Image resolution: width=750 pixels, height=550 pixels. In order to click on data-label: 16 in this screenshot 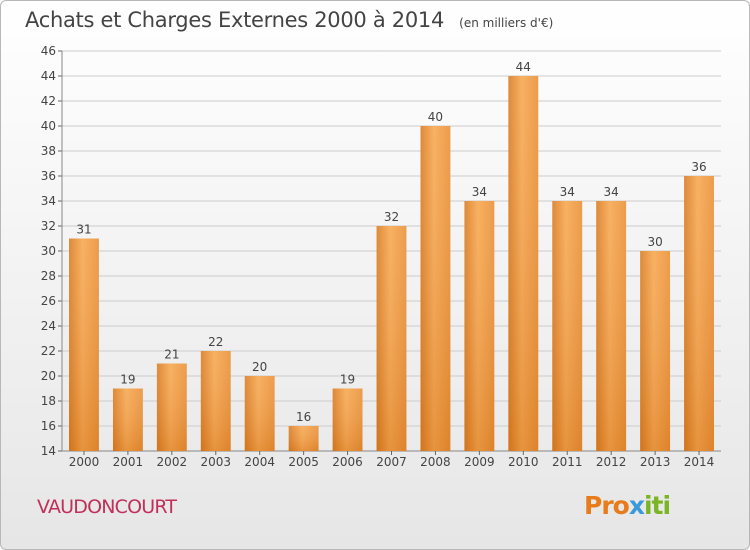, I will do `click(303, 417)`.